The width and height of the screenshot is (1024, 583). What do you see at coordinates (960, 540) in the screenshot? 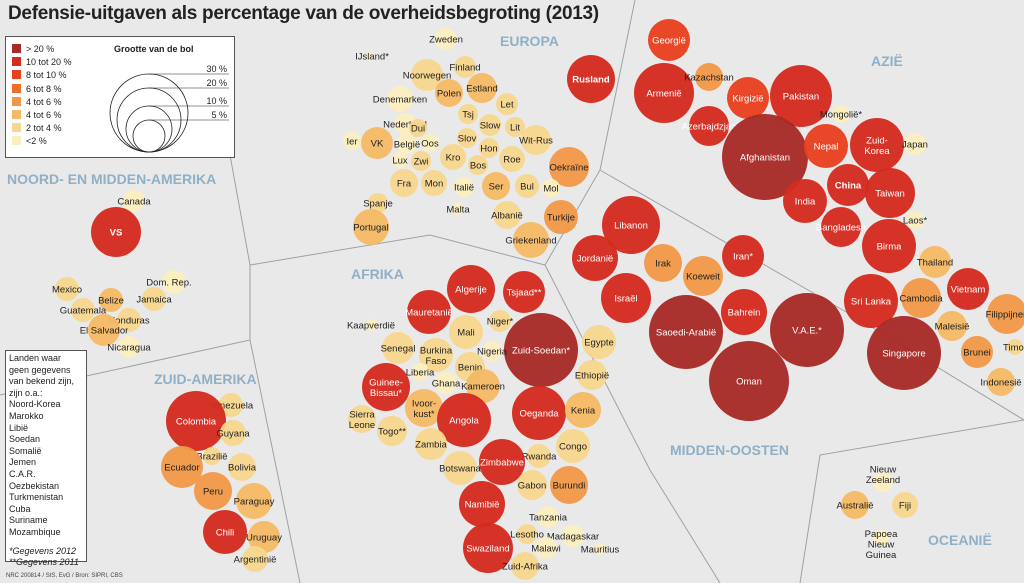
I see `region-oceanie: OCEANIË` at bounding box center [960, 540].